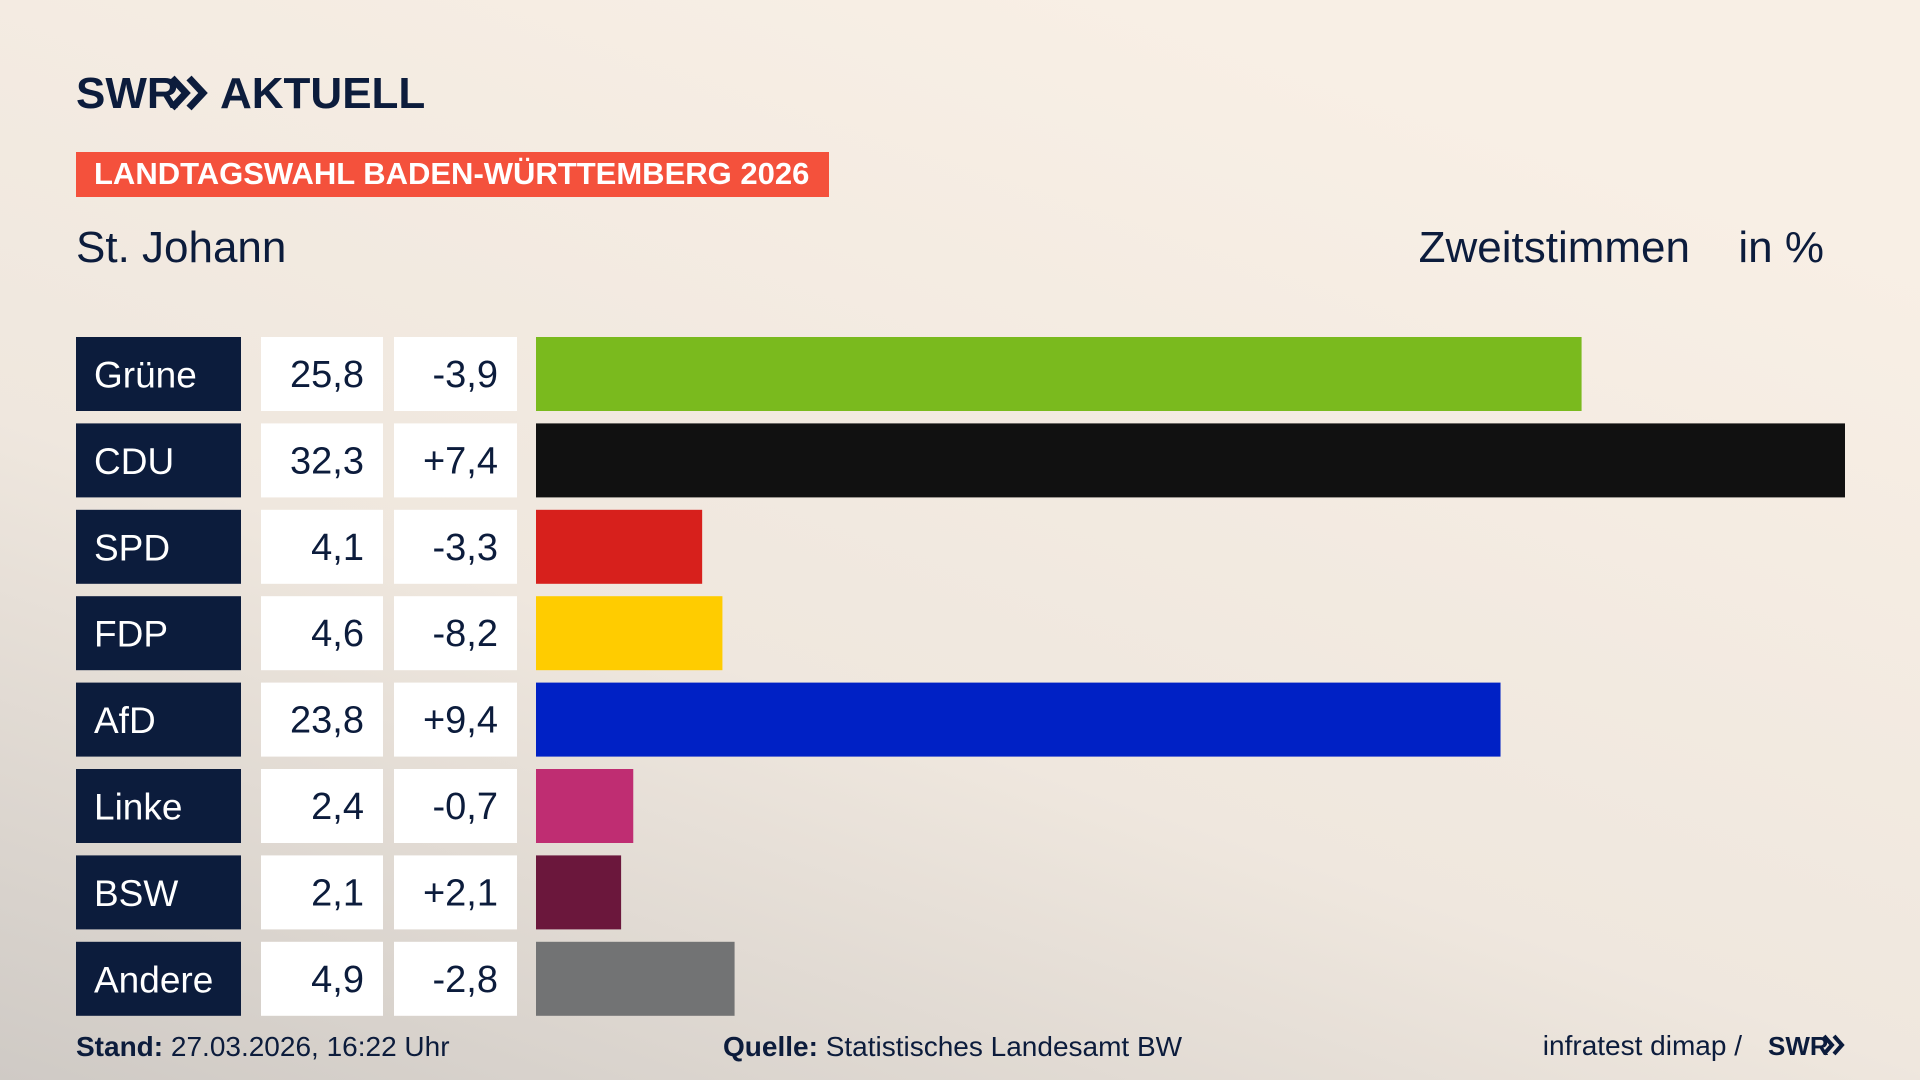 This screenshot has width=1920, height=1080. I want to click on value-label: 25,8, so click(327, 375).